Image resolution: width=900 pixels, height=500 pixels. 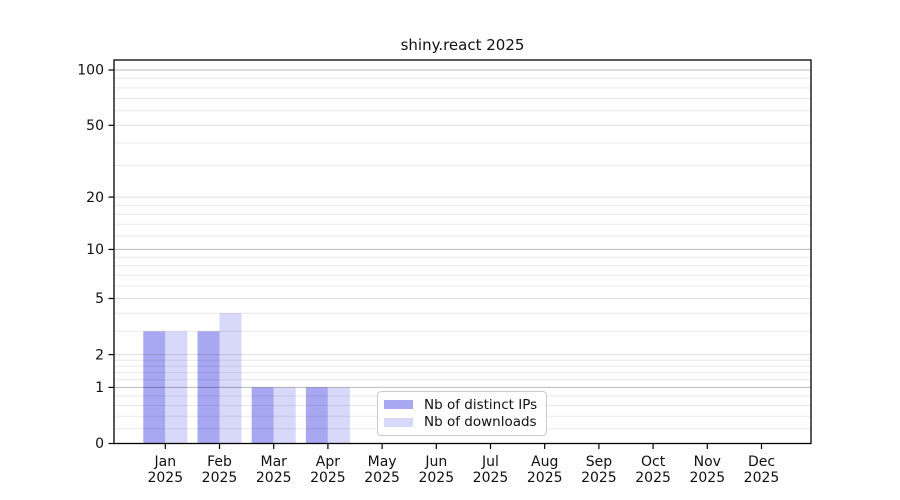 What do you see at coordinates (398, 422) in the screenshot?
I see `legend-swatch-downloads` at bounding box center [398, 422].